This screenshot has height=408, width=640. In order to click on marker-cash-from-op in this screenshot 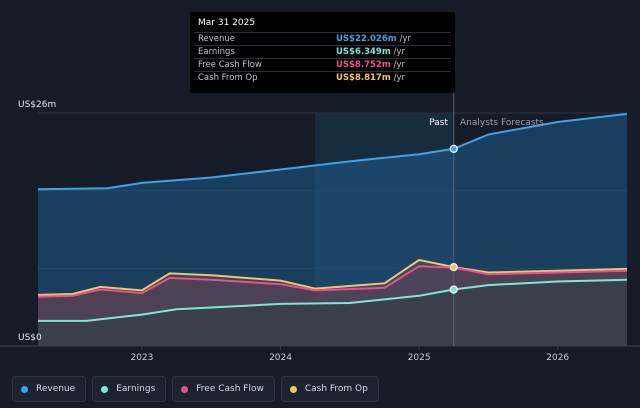, I will do `click(453, 267)`.